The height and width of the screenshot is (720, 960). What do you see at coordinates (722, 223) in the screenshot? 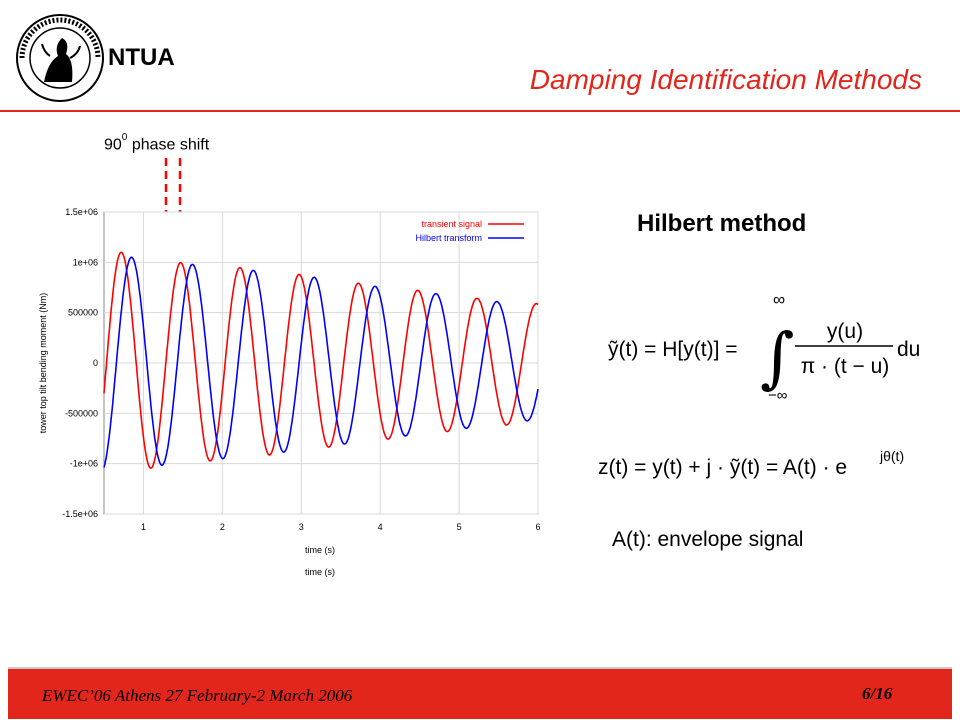
I see `method-title: Hilbert method` at bounding box center [722, 223].